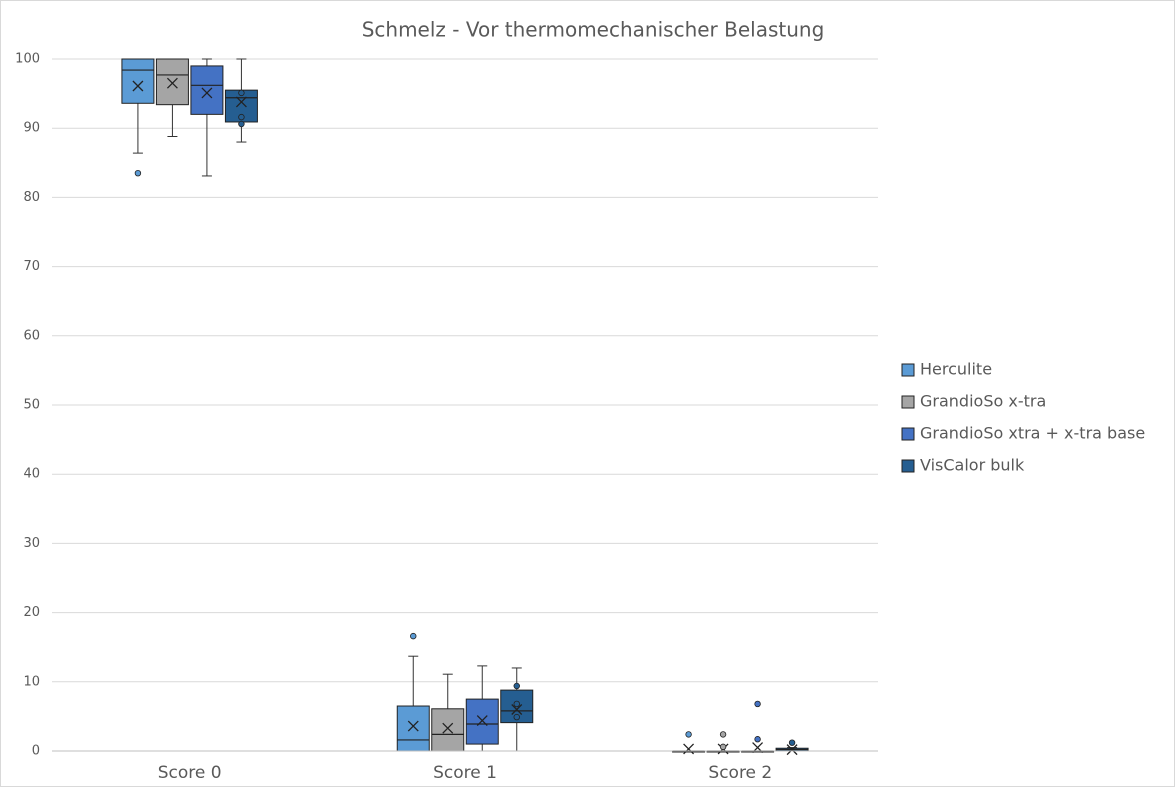 The height and width of the screenshot is (791, 1175). What do you see at coordinates (31, 474) in the screenshot?
I see `y-tick-label: 40` at bounding box center [31, 474].